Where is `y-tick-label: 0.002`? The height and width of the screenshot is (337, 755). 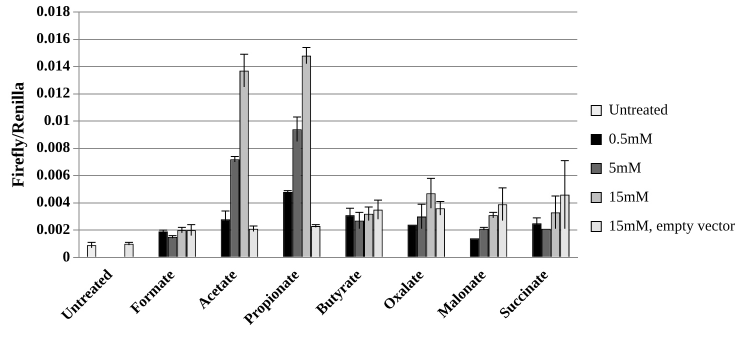 y-tick-label: 0.002 is located at coordinates (53, 230).